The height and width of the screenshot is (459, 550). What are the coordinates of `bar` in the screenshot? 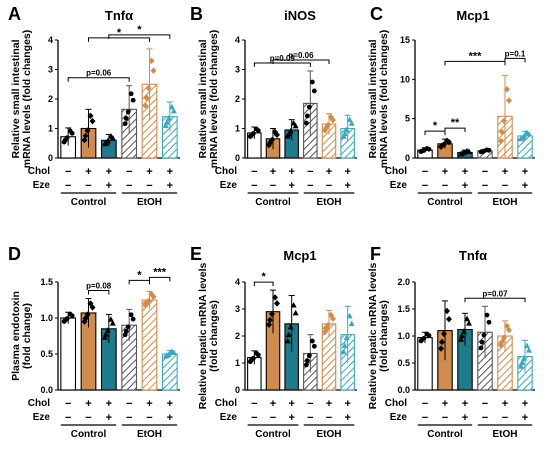 It's located at (169, 372).